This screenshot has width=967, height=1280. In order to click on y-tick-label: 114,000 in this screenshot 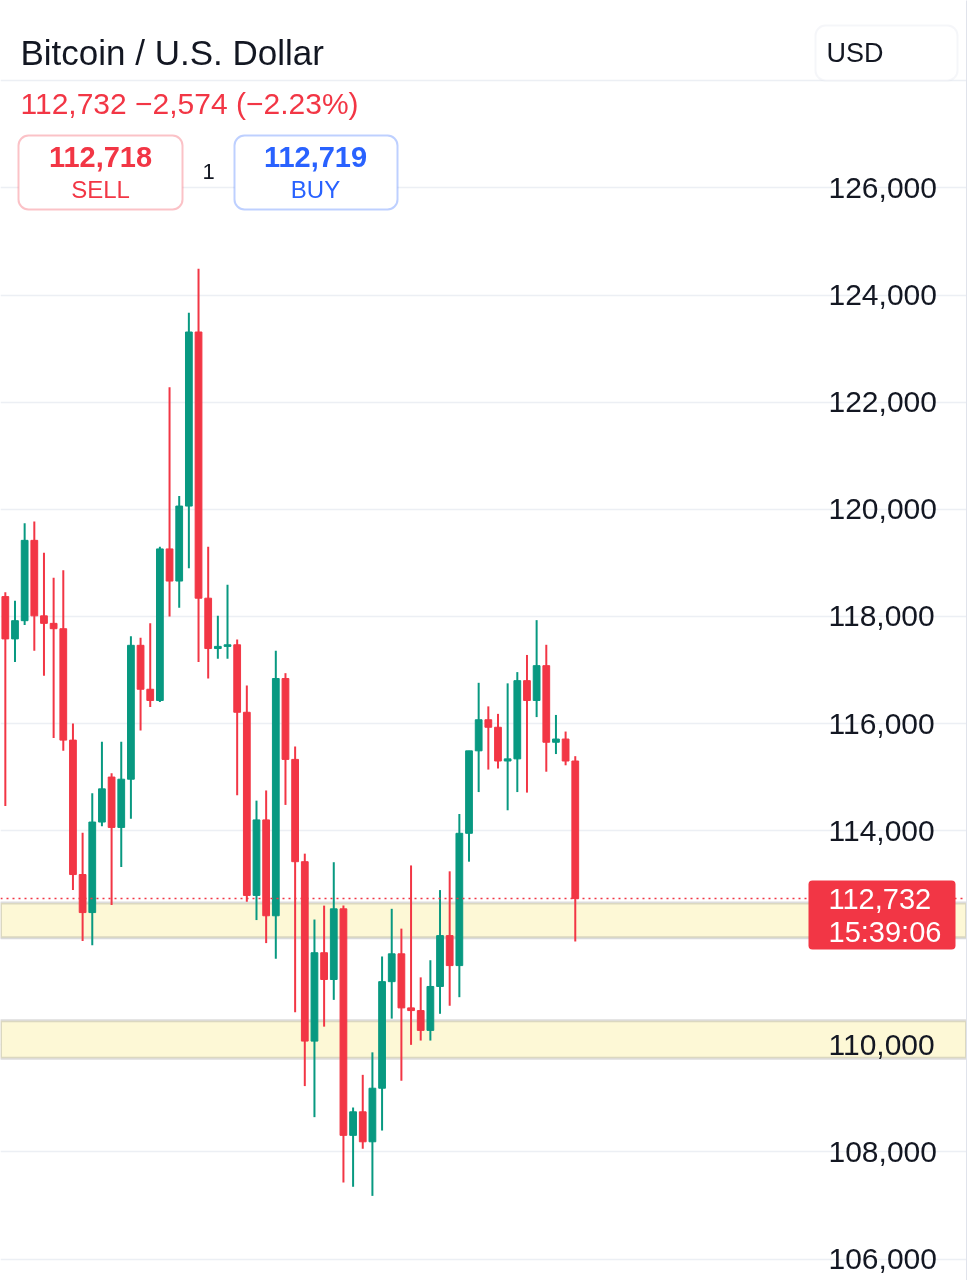, I will do `click(881, 830)`.